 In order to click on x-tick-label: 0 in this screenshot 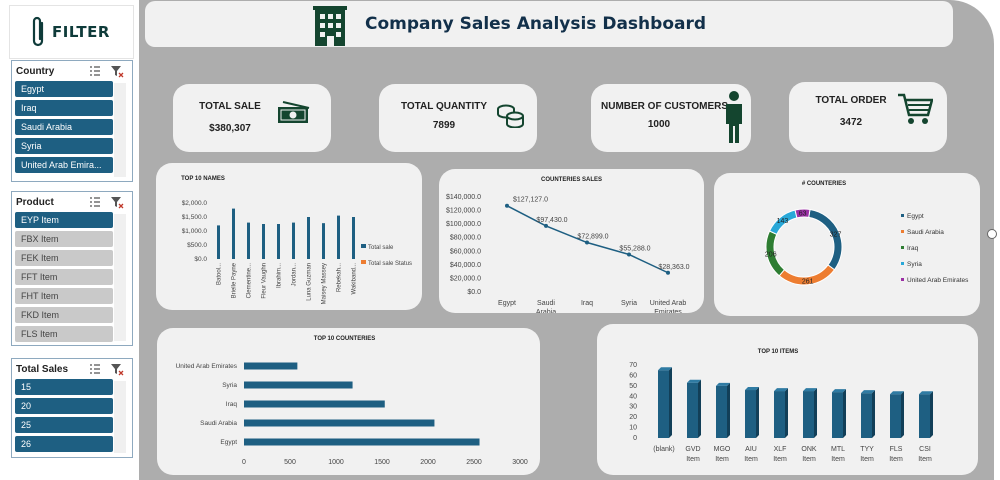, I will do `click(244, 462)`.